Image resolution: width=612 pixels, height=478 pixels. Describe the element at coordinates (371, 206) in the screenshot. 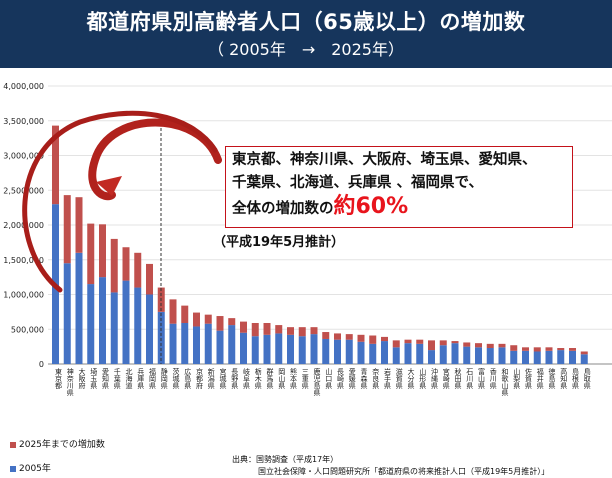

I see `callout-percentage: 約60%` at that location.